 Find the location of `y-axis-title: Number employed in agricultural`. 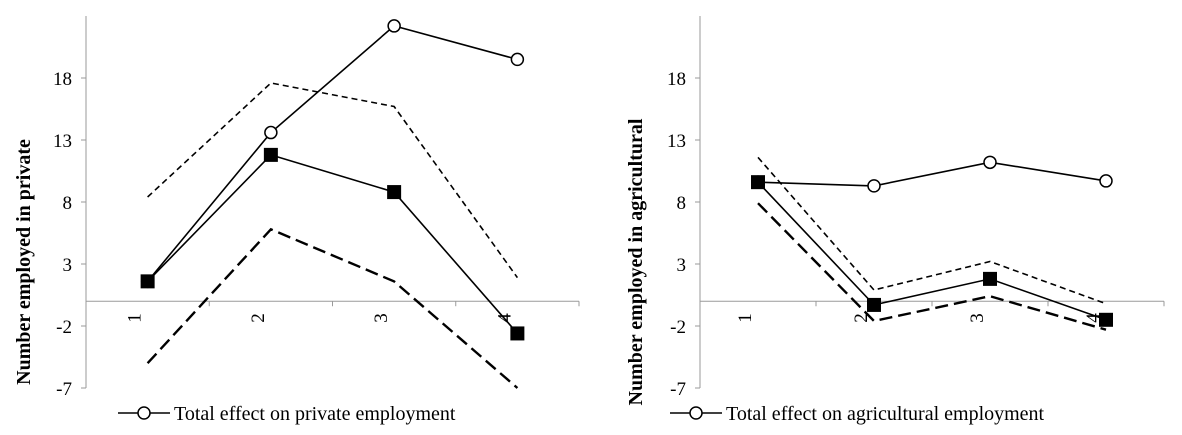

y-axis-title: Number employed in agricultural is located at coordinates (636, 261).